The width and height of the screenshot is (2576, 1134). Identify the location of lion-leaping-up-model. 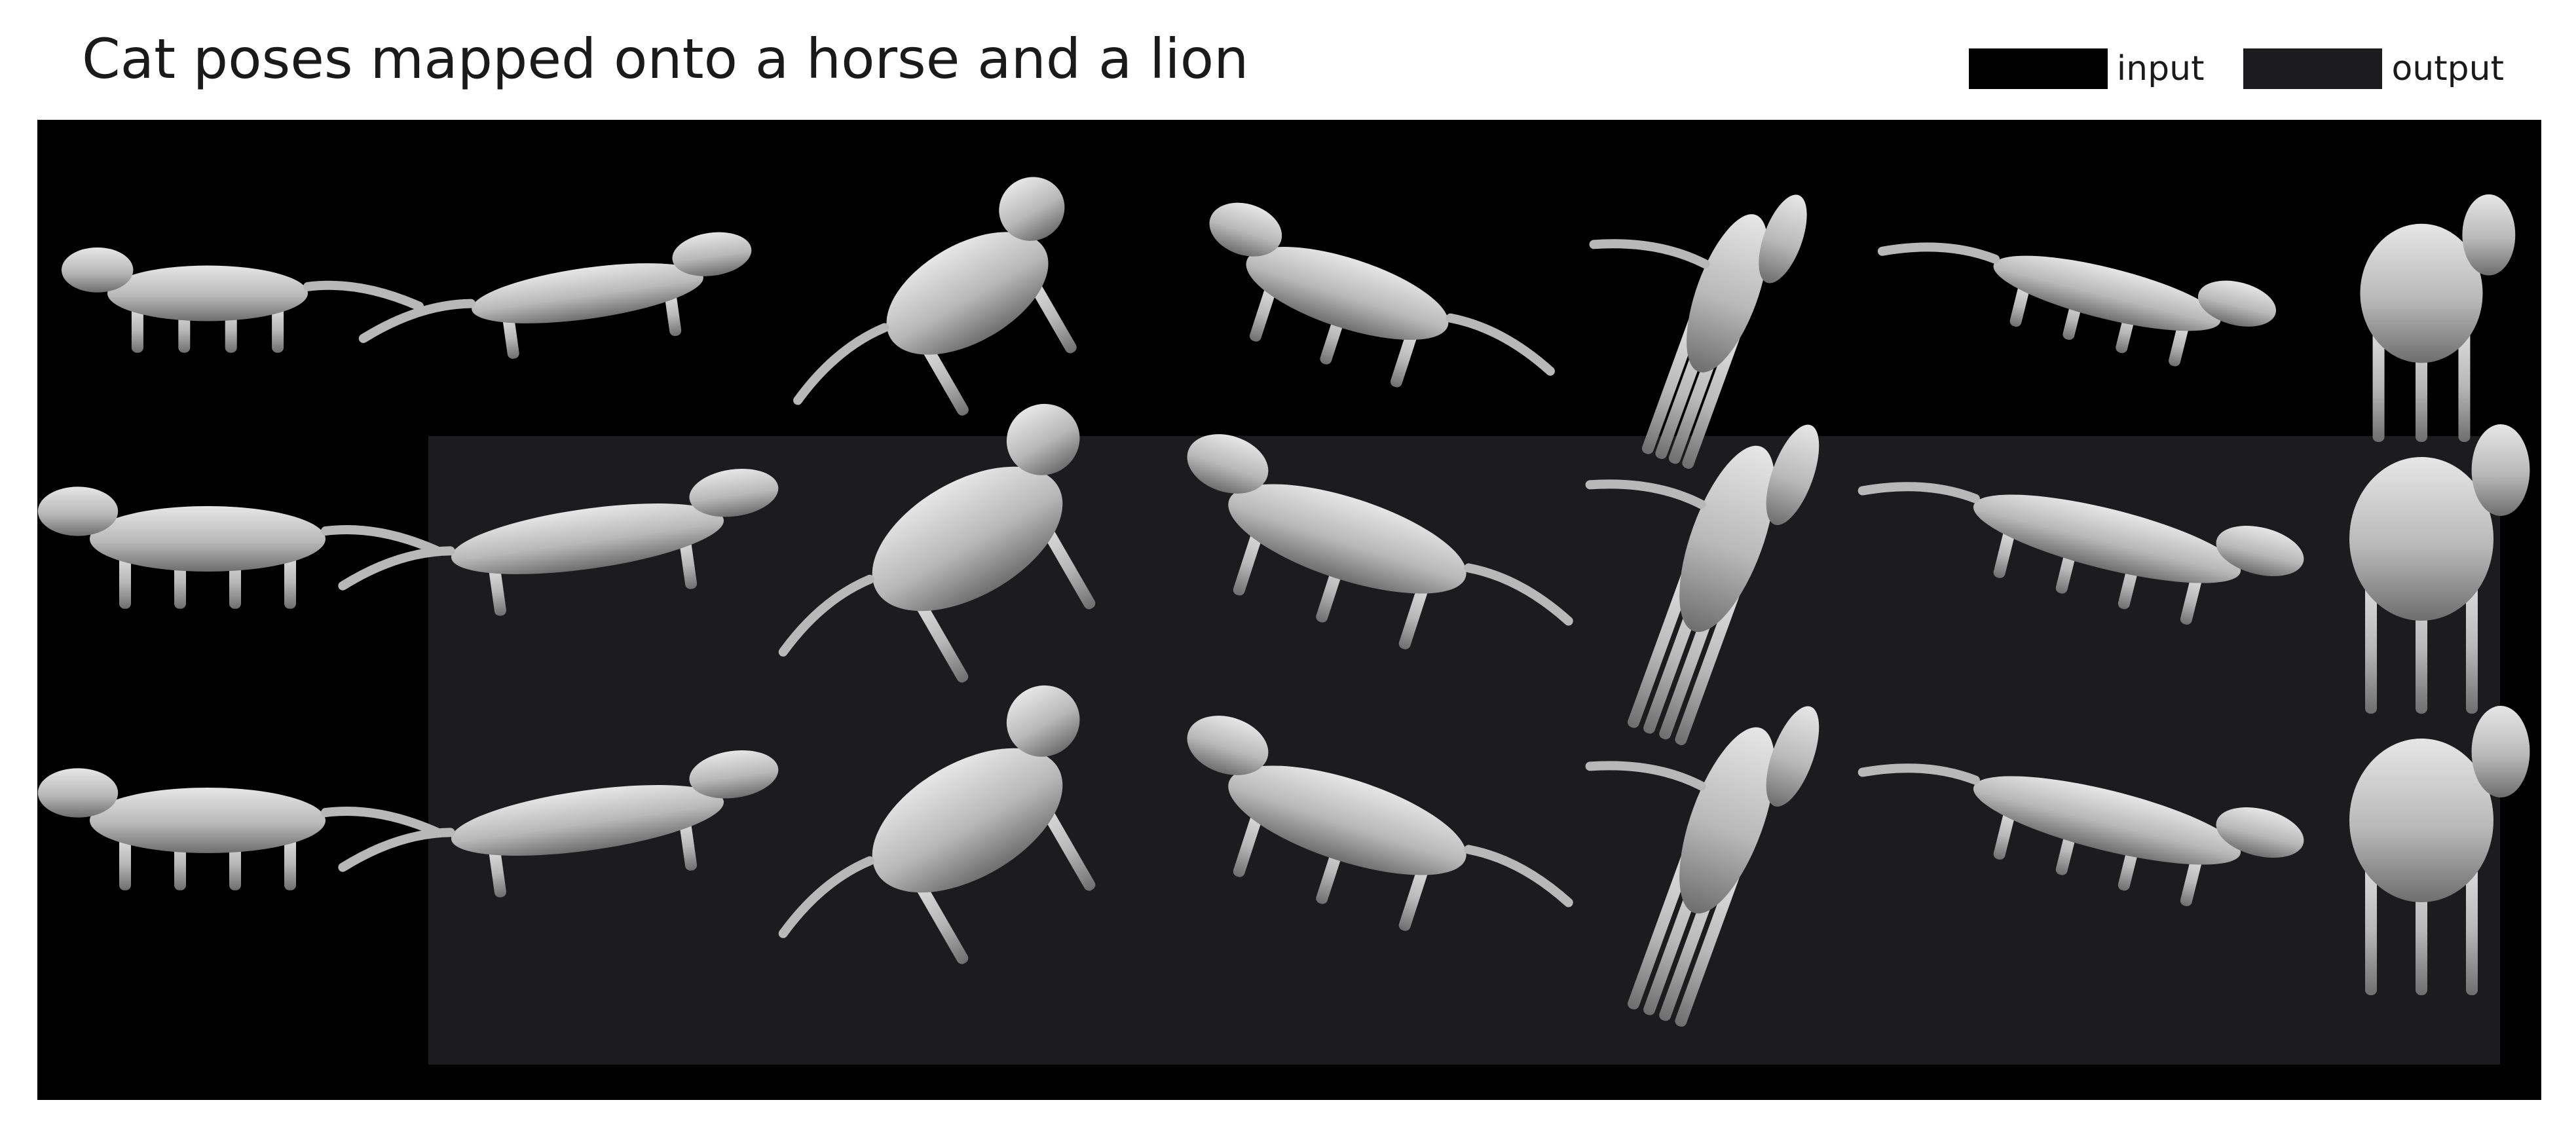
(1702, 866).